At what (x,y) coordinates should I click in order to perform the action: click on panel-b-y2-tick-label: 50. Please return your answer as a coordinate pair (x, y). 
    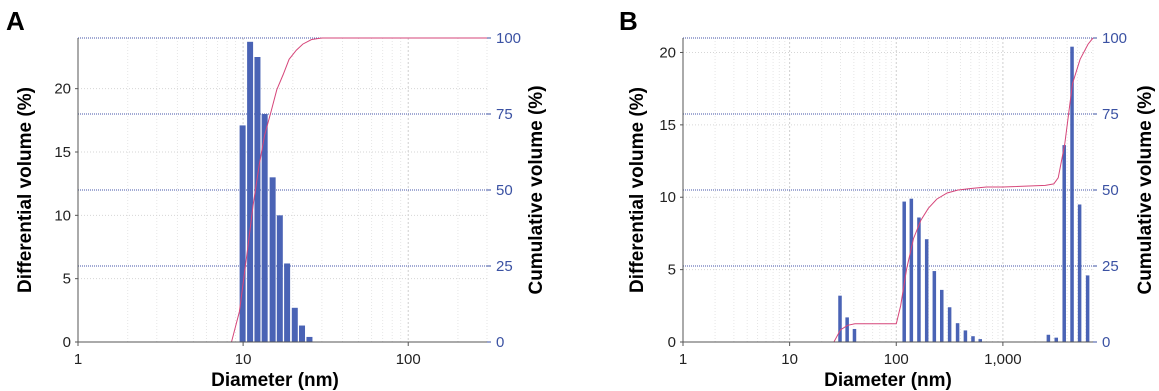
    Looking at the image, I should click on (1110, 190).